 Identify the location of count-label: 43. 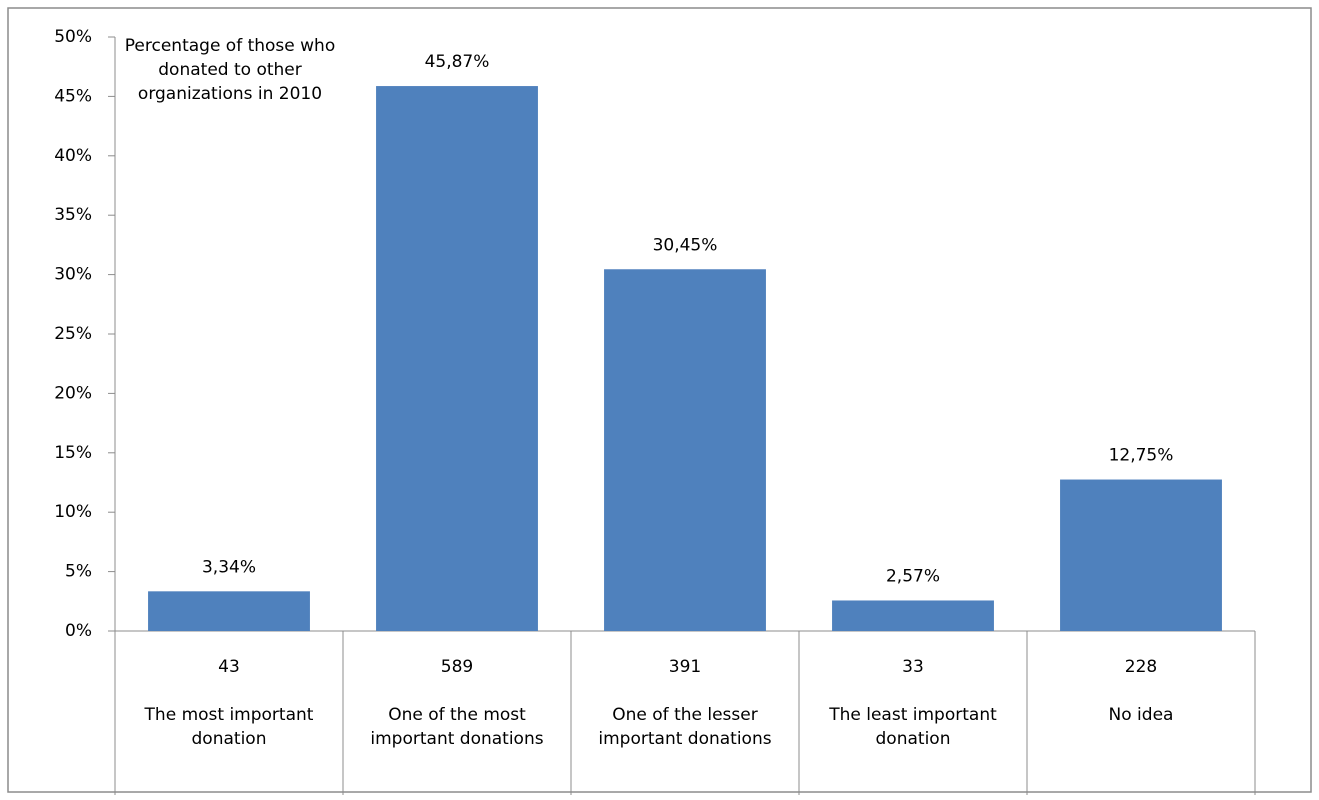
(229, 667).